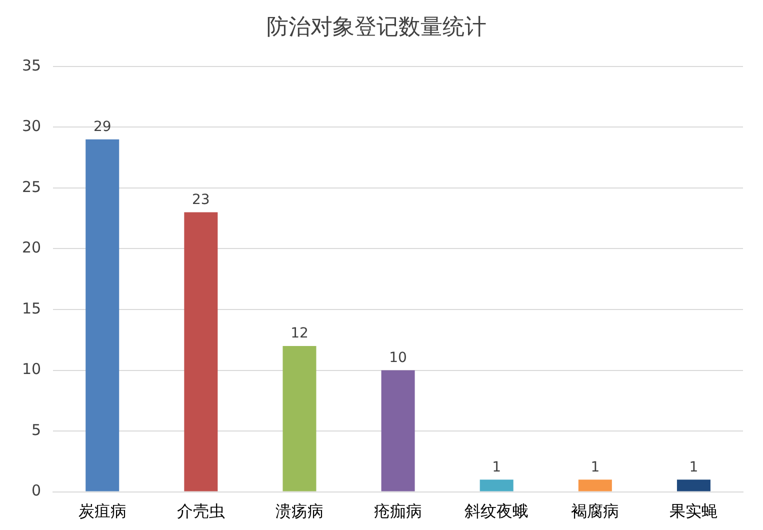  Describe the element at coordinates (32, 65) in the screenshot. I see `y-tick-label: 35` at that location.